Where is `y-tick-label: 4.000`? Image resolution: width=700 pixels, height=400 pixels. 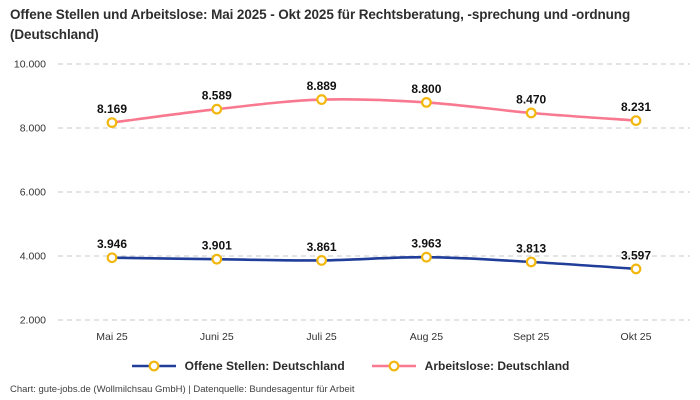 y-tick-label: 4.000 is located at coordinates (33, 257).